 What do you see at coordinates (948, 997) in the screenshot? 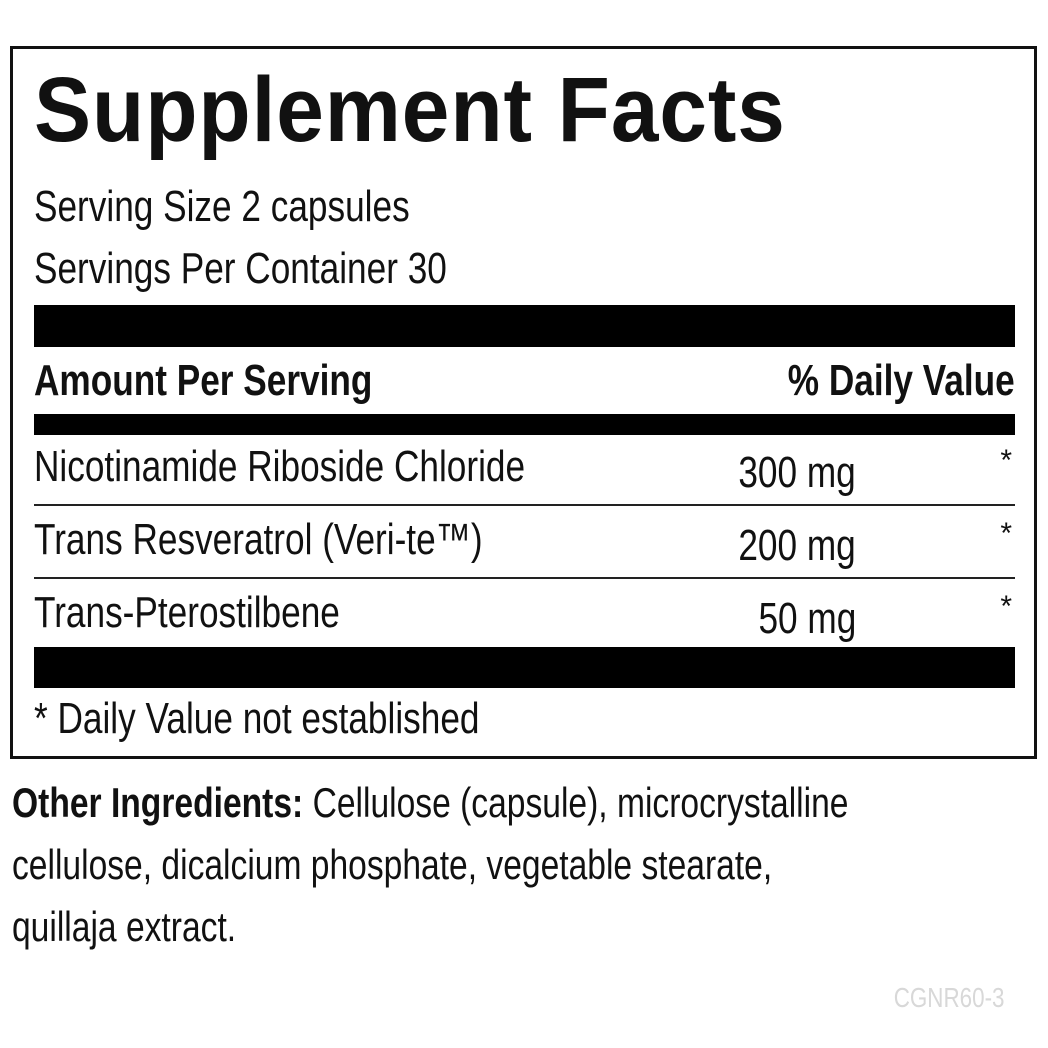
I see `product-code-text: CGNR60-3` at bounding box center [948, 997].